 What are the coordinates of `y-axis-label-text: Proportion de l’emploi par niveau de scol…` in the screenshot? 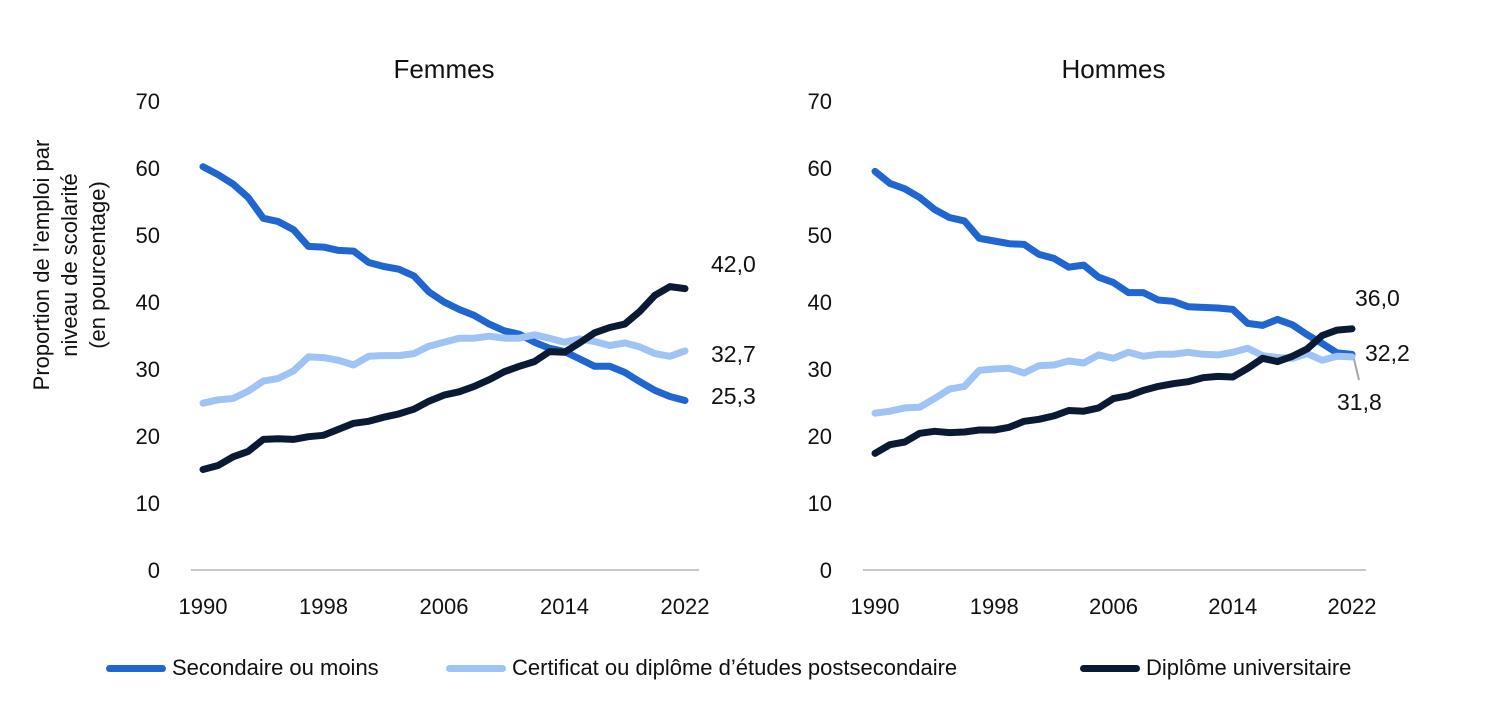 It's located at (69, 265).